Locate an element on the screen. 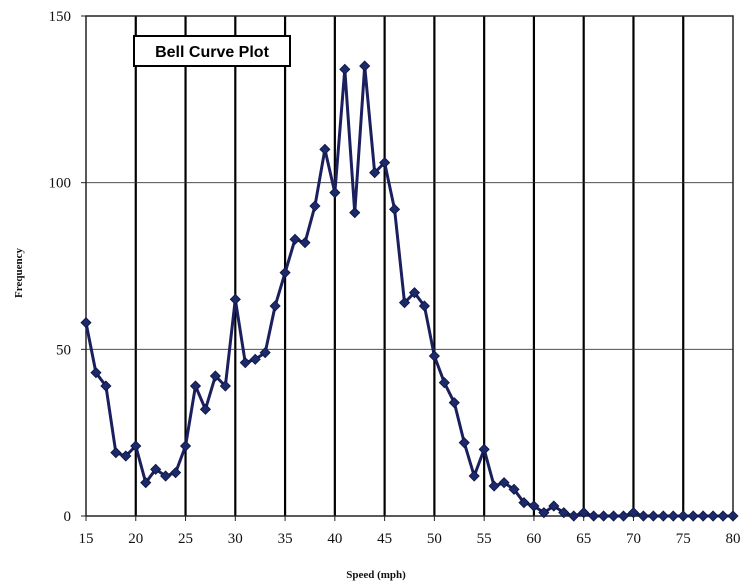 The image size is (752, 585). x-tick-label-35: 35 is located at coordinates (285, 539).